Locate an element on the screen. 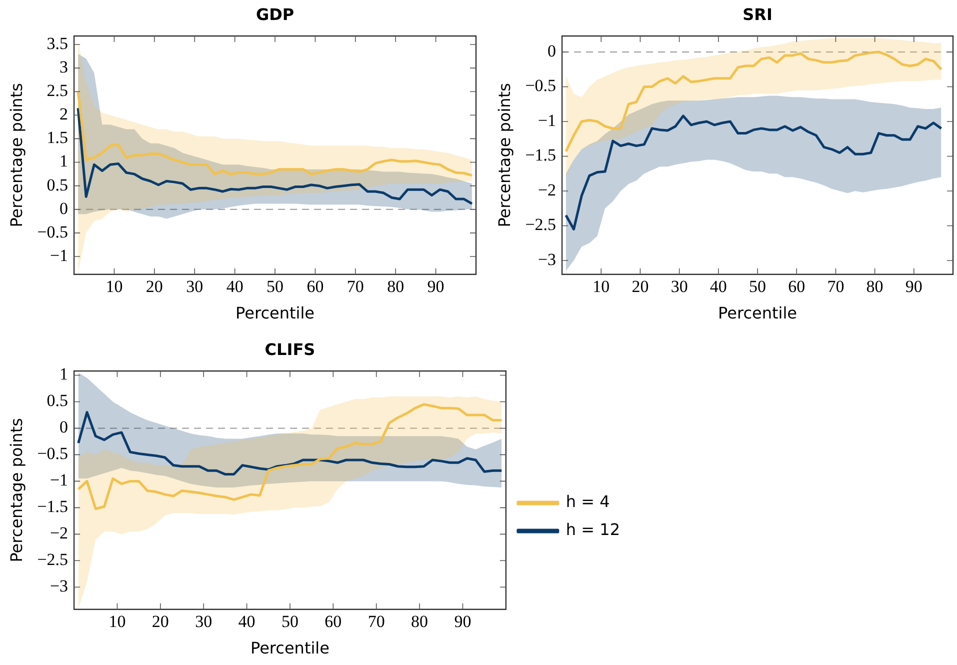  legend-label: h = 12 is located at coordinates (593, 530).